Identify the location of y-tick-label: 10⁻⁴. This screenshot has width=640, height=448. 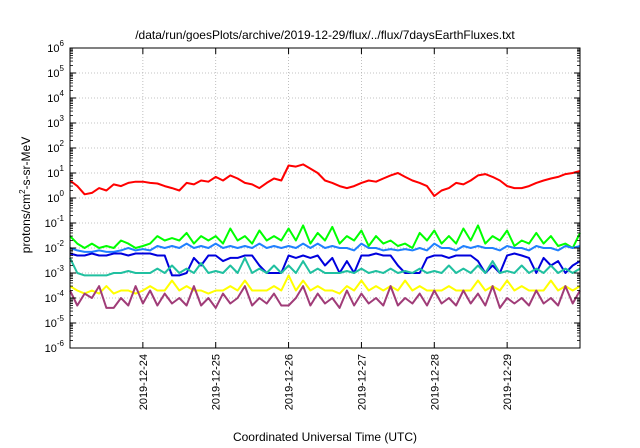
(55, 297).